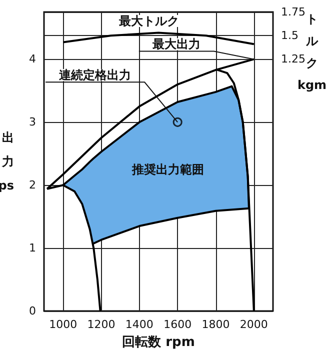 The width and height of the screenshot is (328, 350). I want to click on annotation: 推奨出力範囲, so click(167, 169).